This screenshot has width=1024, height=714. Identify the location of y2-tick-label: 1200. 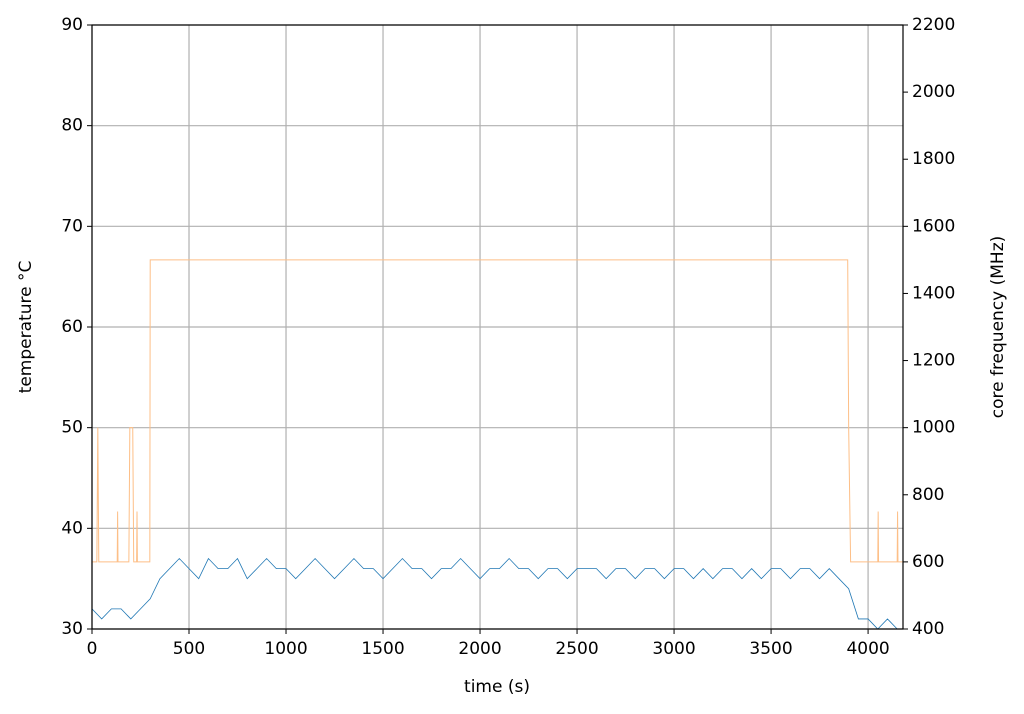
(933, 361).